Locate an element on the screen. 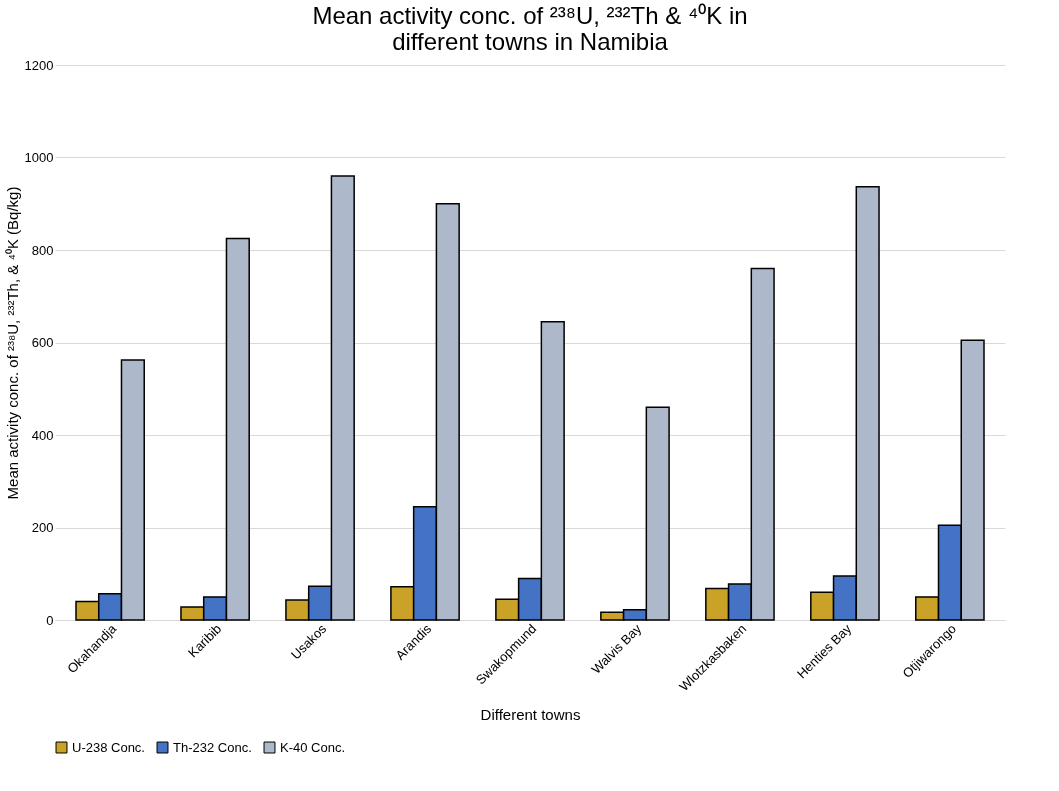 This screenshot has width=1059, height=791. y-axis-title: Mean activity conc. of ²³⁸U, ²³²Th, & ⁴⁰K (Bq/kg) is located at coordinates (12, 343).